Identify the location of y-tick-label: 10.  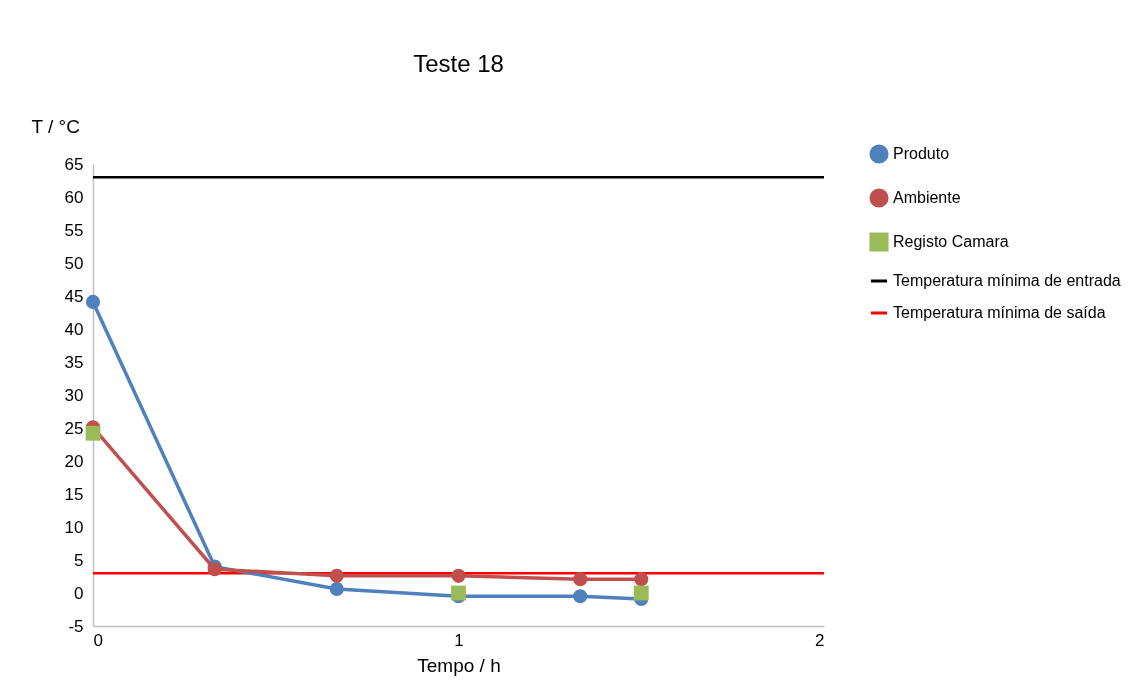
(74, 527).